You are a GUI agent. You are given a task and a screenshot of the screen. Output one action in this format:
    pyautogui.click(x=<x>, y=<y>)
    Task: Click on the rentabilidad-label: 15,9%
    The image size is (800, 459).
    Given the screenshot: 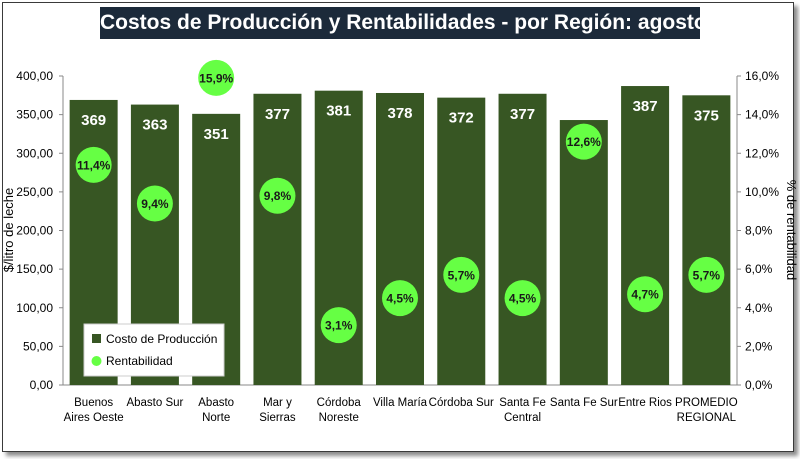 What is the action you would take?
    pyautogui.click(x=216, y=78)
    